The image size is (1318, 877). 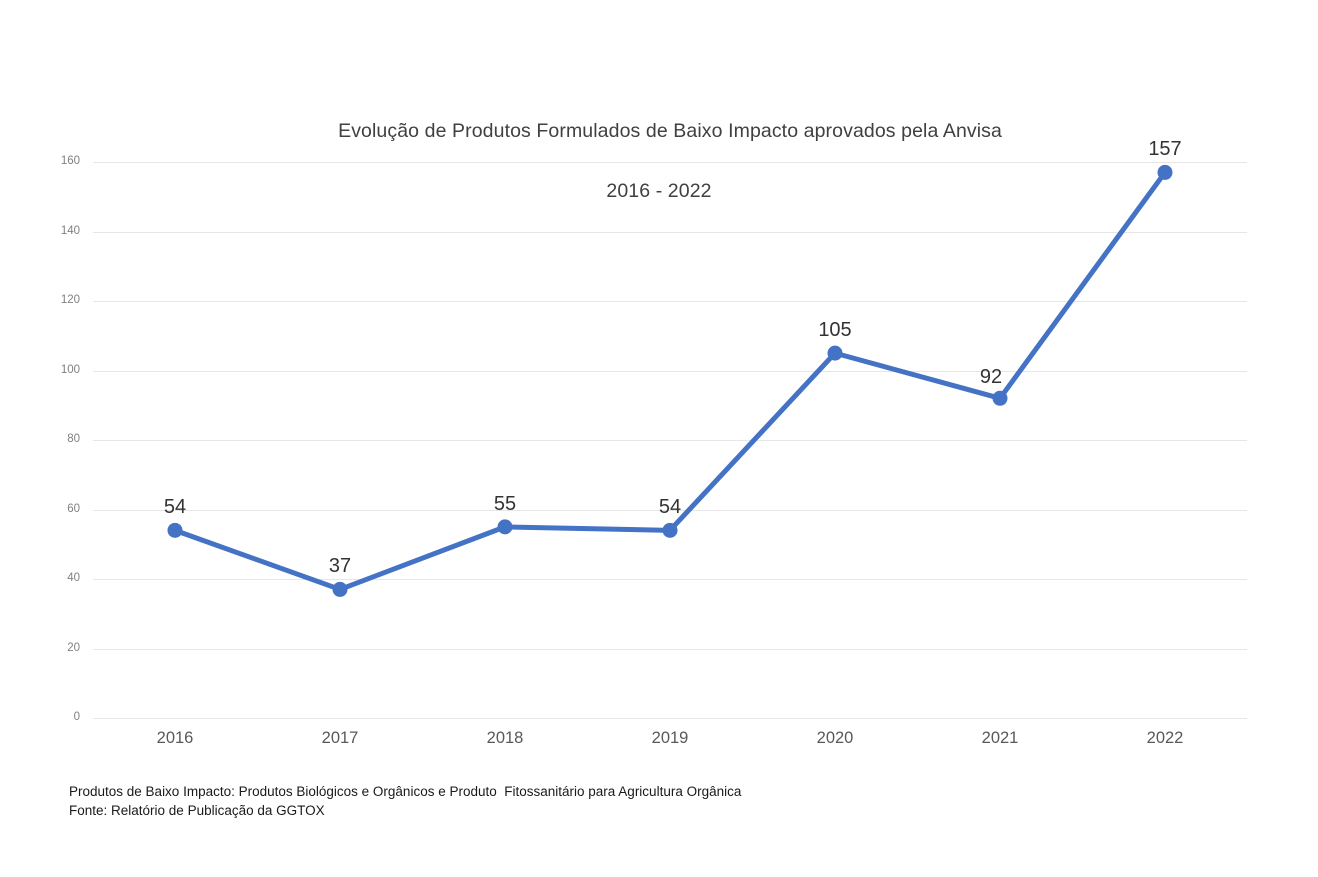 I want to click on data-value-label: 157, so click(x=1165, y=149).